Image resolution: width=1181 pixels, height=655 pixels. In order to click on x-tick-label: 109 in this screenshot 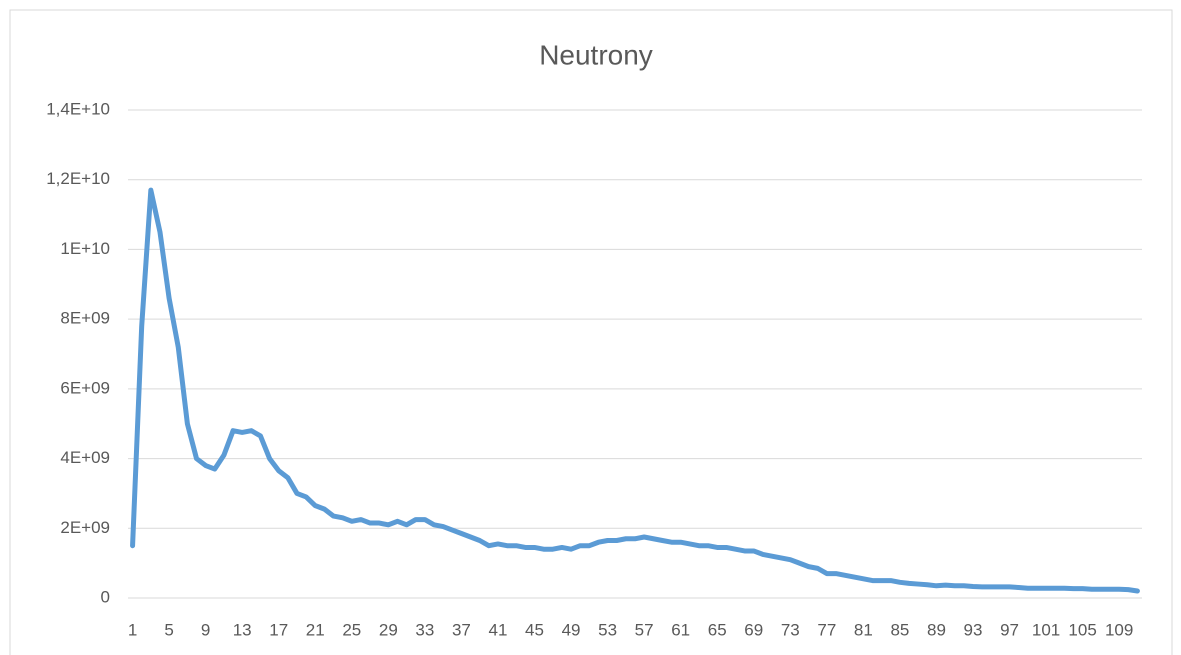, I will do `click(1119, 629)`.